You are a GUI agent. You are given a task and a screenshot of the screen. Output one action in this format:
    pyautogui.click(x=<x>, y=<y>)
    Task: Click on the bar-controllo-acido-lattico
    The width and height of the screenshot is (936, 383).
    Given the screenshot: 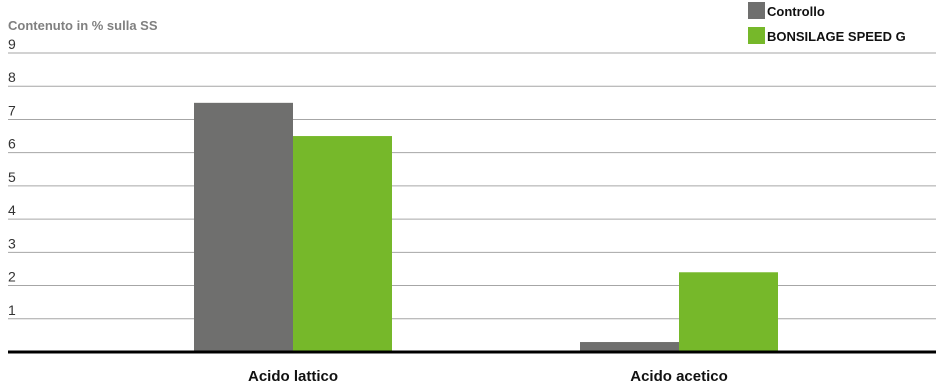 What is the action you would take?
    pyautogui.click(x=243, y=227)
    